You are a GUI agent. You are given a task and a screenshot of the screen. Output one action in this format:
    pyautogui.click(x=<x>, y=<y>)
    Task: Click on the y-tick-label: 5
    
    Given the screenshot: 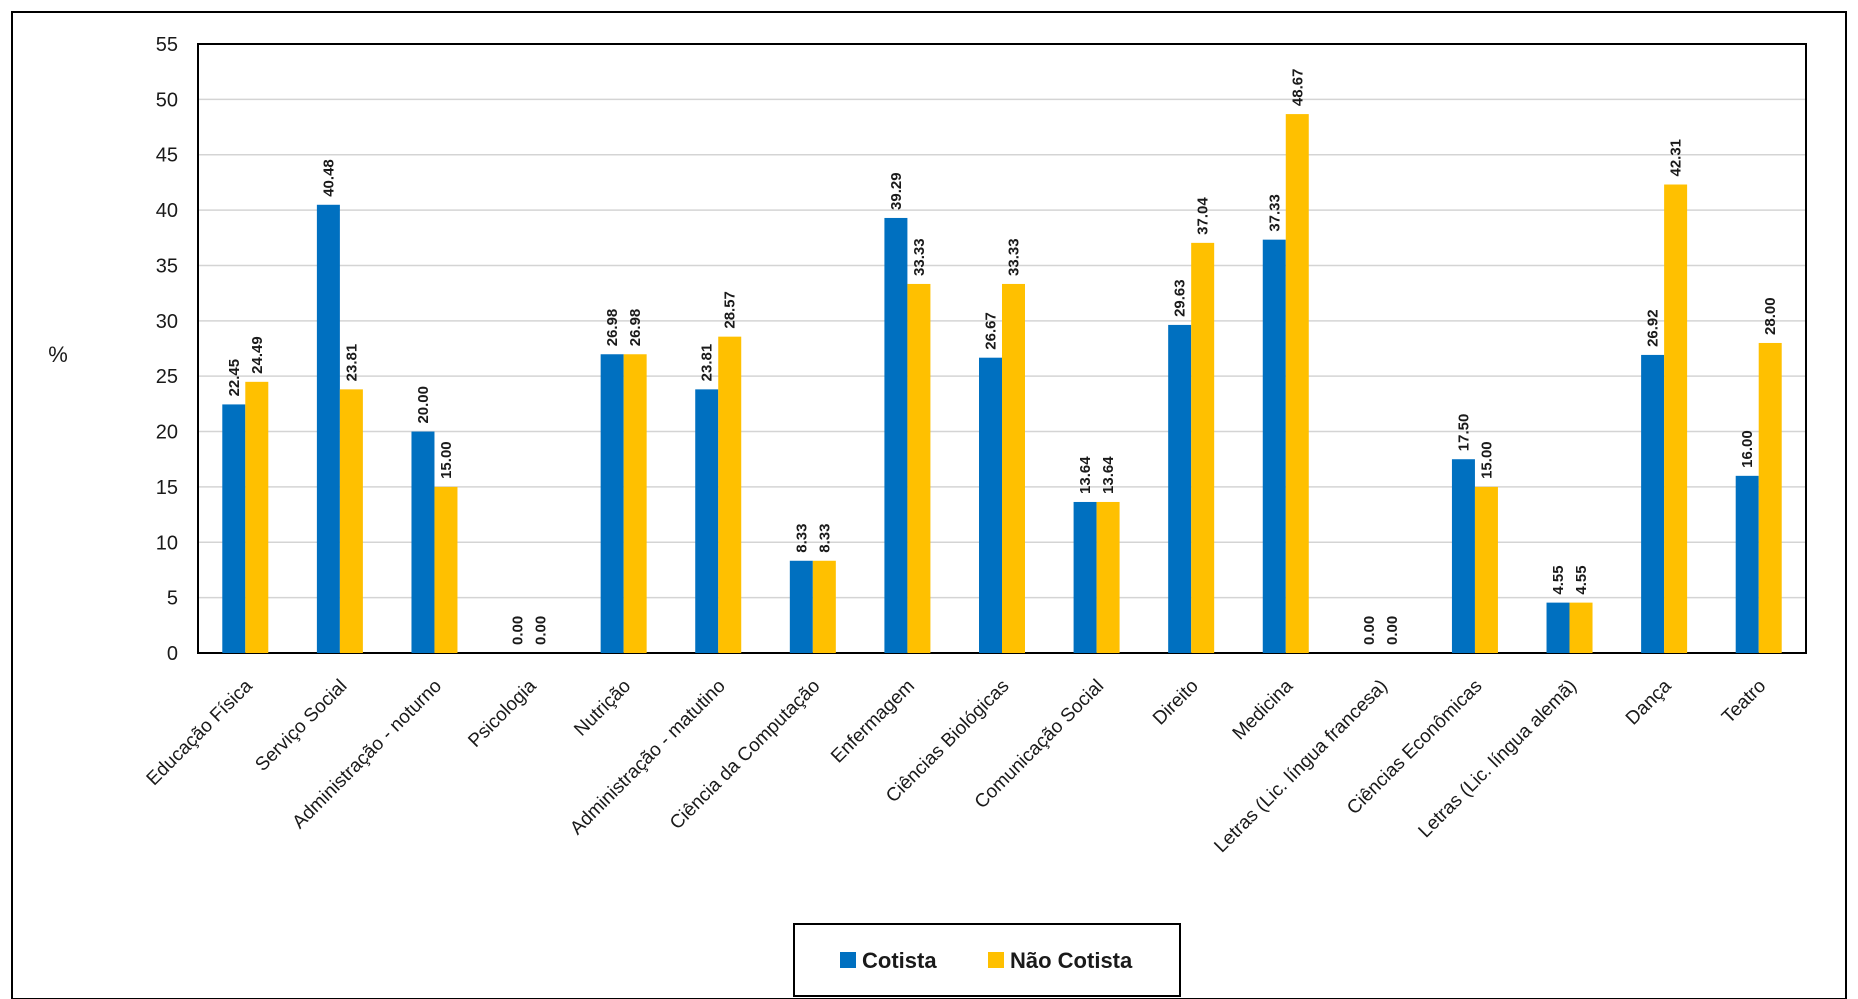 What is the action you would take?
    pyautogui.click(x=172, y=599)
    